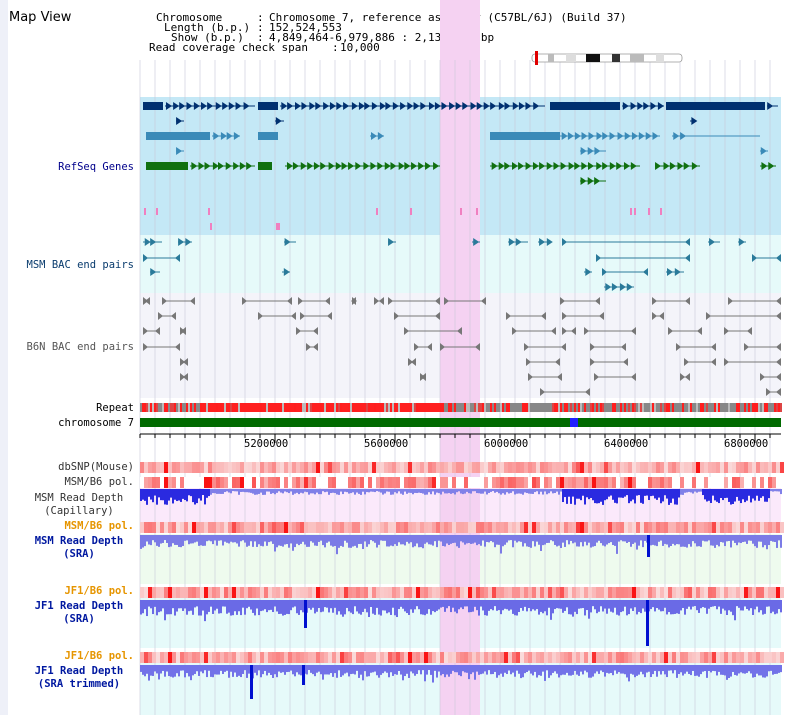 This screenshot has height=715, width=800. Describe the element at coordinates (80, 347) in the screenshot. I see `track-label-b6n-bac: B6N BAC end pairs` at that location.